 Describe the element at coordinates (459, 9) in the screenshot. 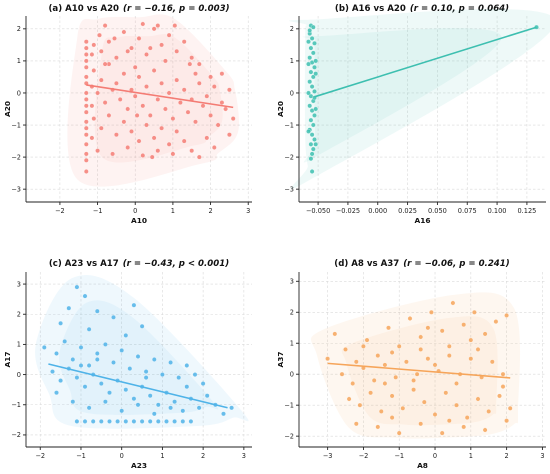

I see `chart-stats-label: (r = 0.10, p = 0.064)` at that location.